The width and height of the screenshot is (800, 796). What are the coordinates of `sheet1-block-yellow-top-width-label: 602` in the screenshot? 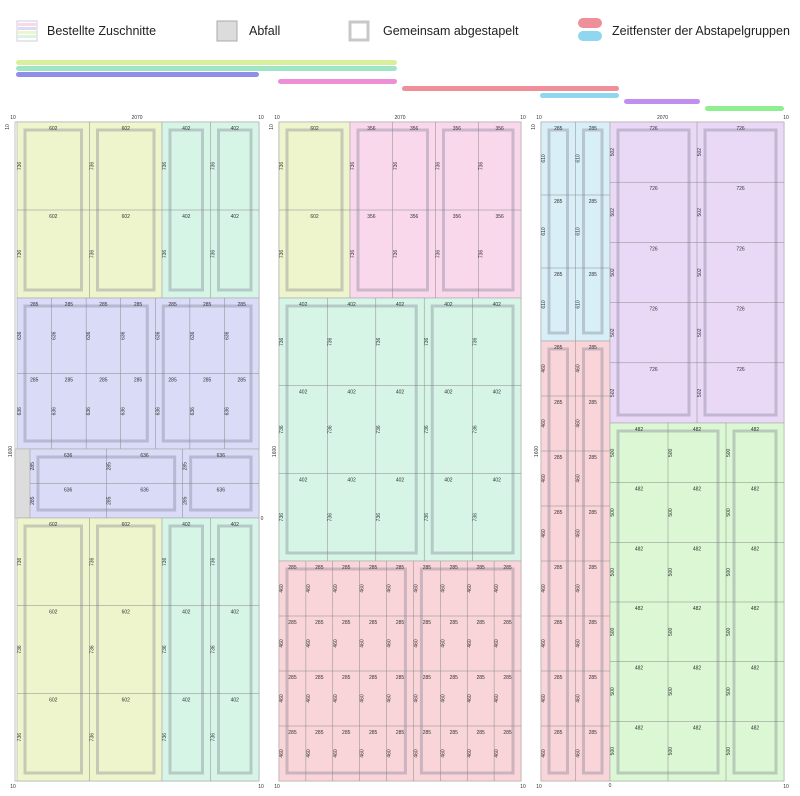 It's located at (126, 129).